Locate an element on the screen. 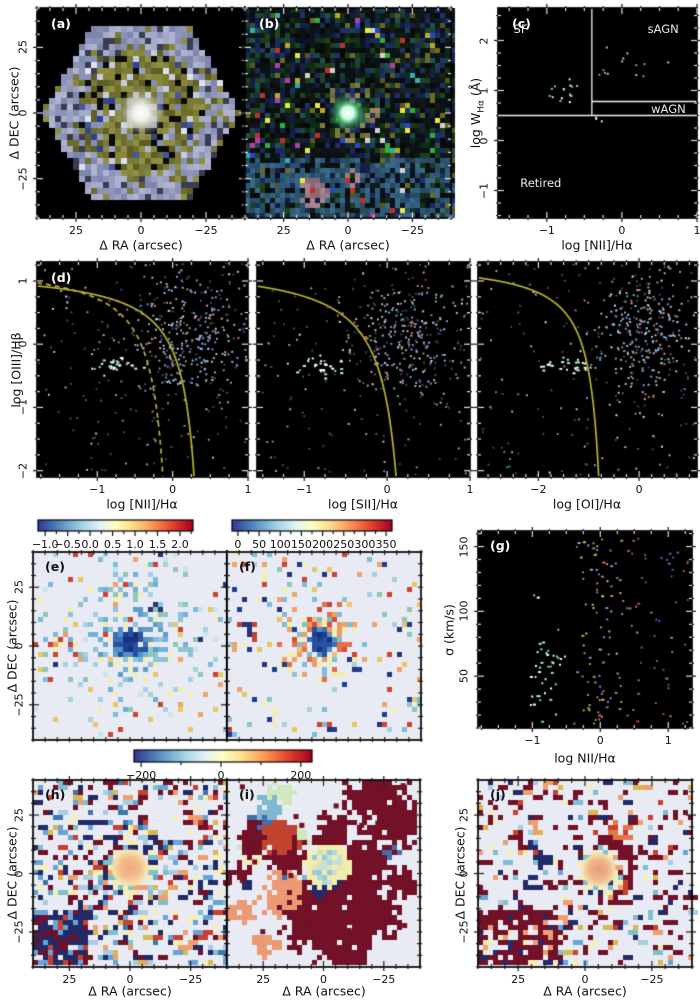 This screenshot has width=700, height=1000. region-label-sf: SF is located at coordinates (520, 29).